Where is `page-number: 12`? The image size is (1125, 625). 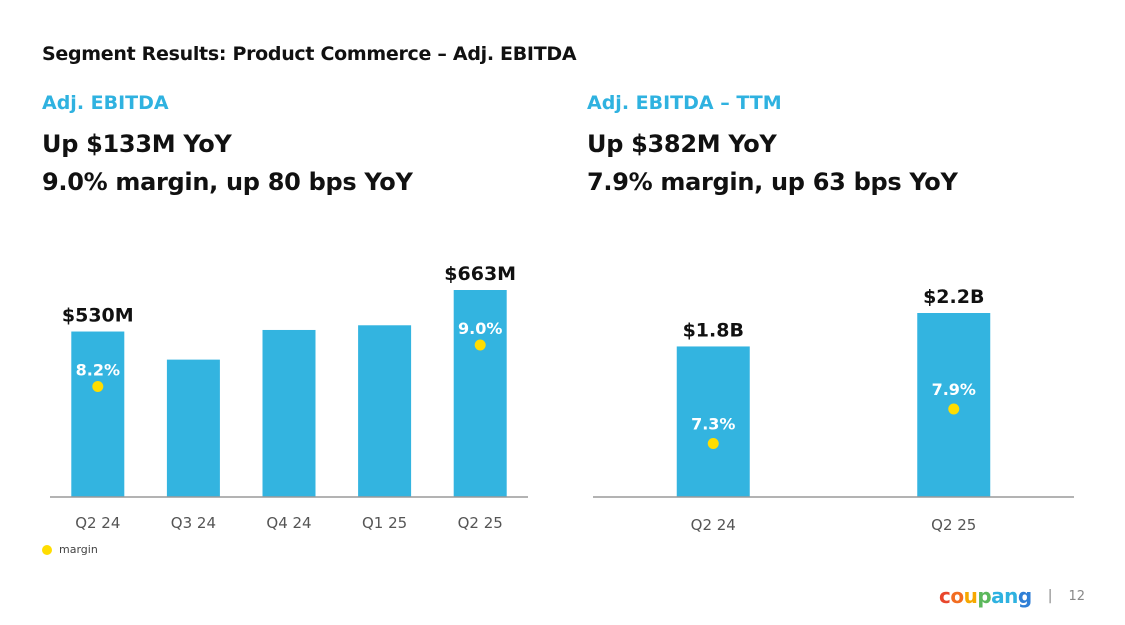
page-number: 12 is located at coordinates (1076, 596).